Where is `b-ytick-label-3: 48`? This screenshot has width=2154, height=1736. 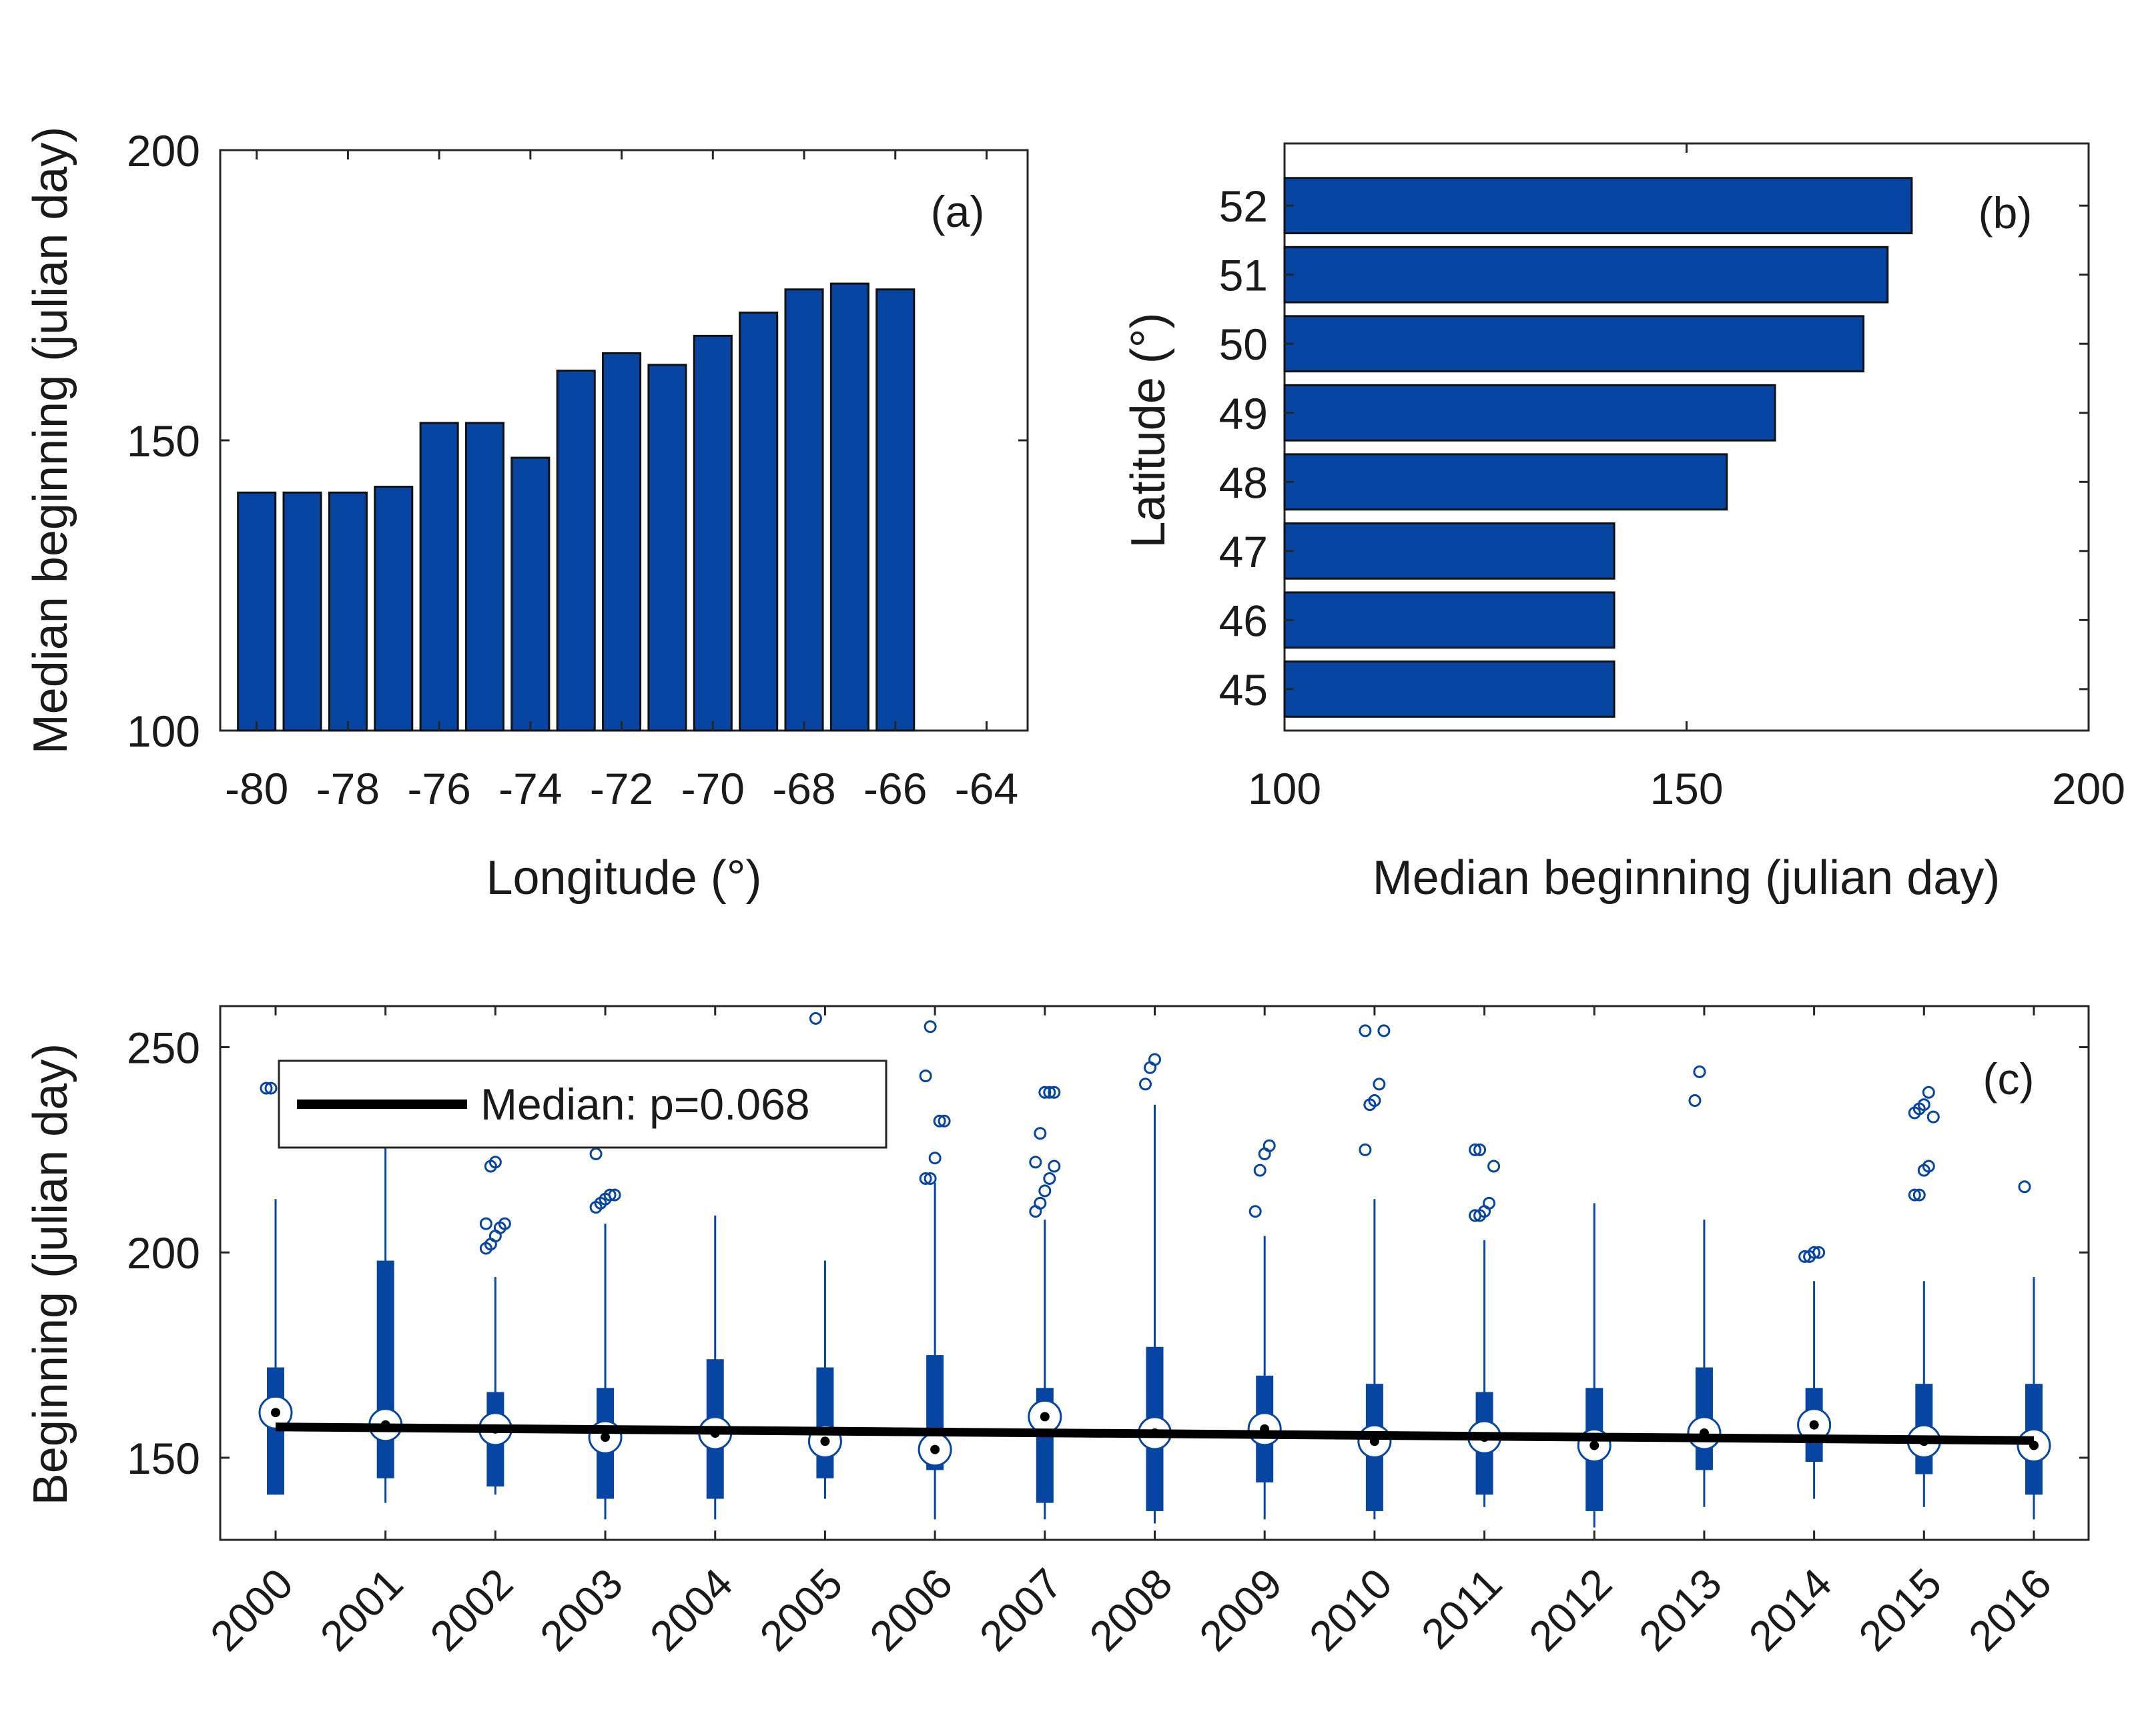
b-ytick-label-3: 48 is located at coordinates (1243, 482).